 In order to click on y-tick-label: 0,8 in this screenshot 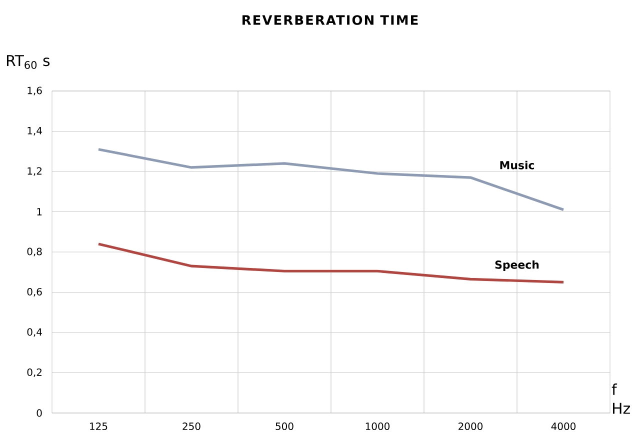, I will do `click(34, 252)`.